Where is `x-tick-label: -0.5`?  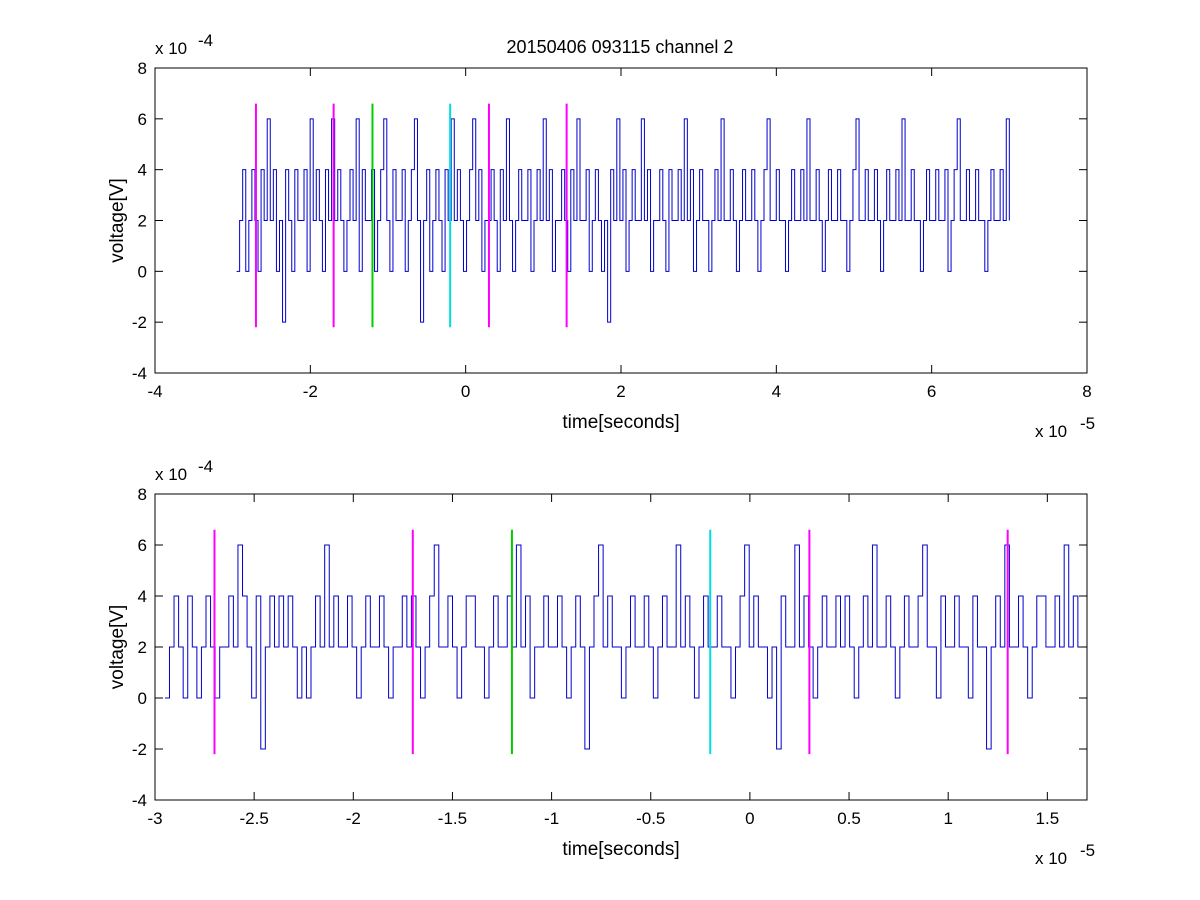
x-tick-label: -0.5 is located at coordinates (650, 818).